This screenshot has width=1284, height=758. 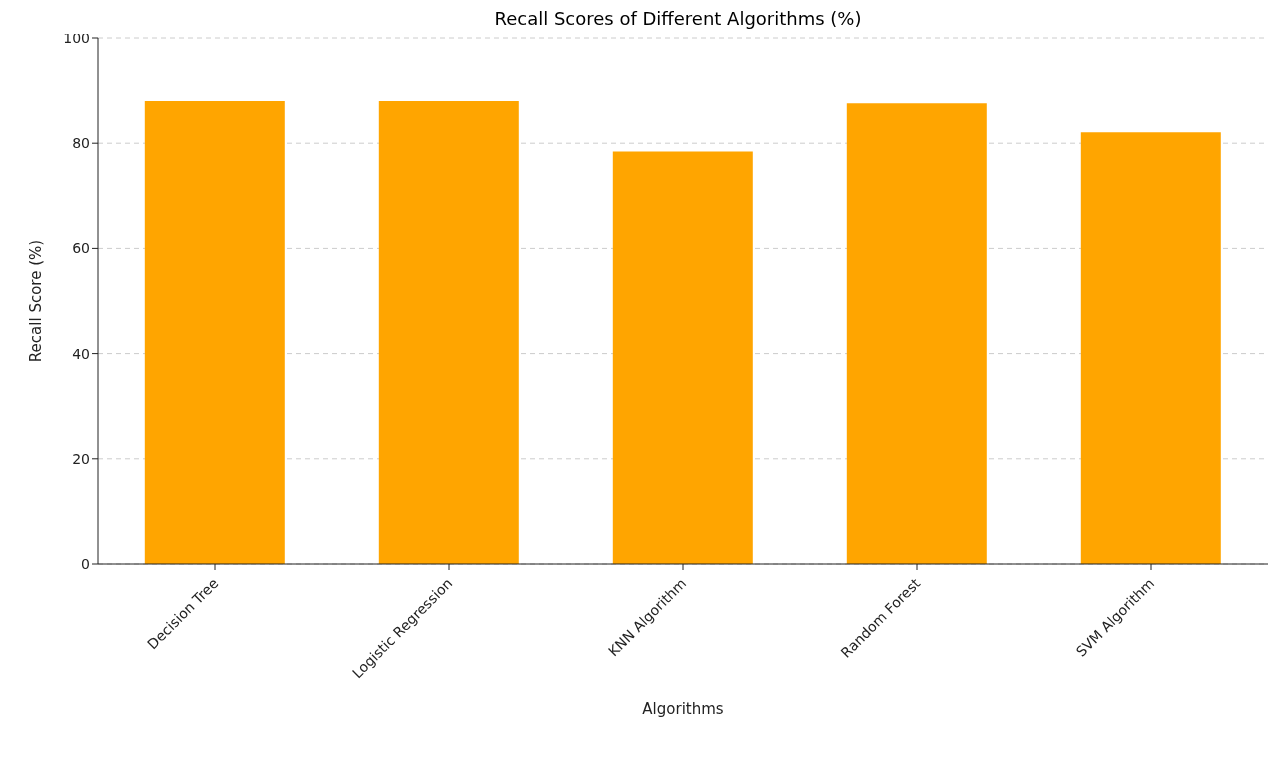 I want to click on y-tick-label: 0, so click(x=85, y=563).